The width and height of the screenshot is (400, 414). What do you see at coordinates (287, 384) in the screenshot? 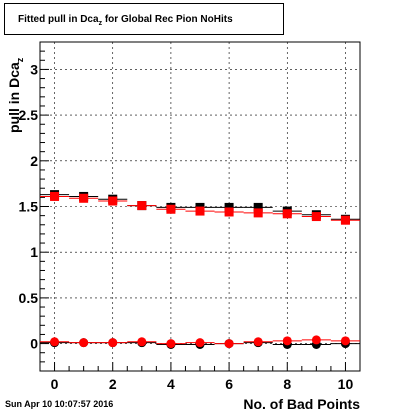
I see `x-tick-label: 8` at bounding box center [287, 384].